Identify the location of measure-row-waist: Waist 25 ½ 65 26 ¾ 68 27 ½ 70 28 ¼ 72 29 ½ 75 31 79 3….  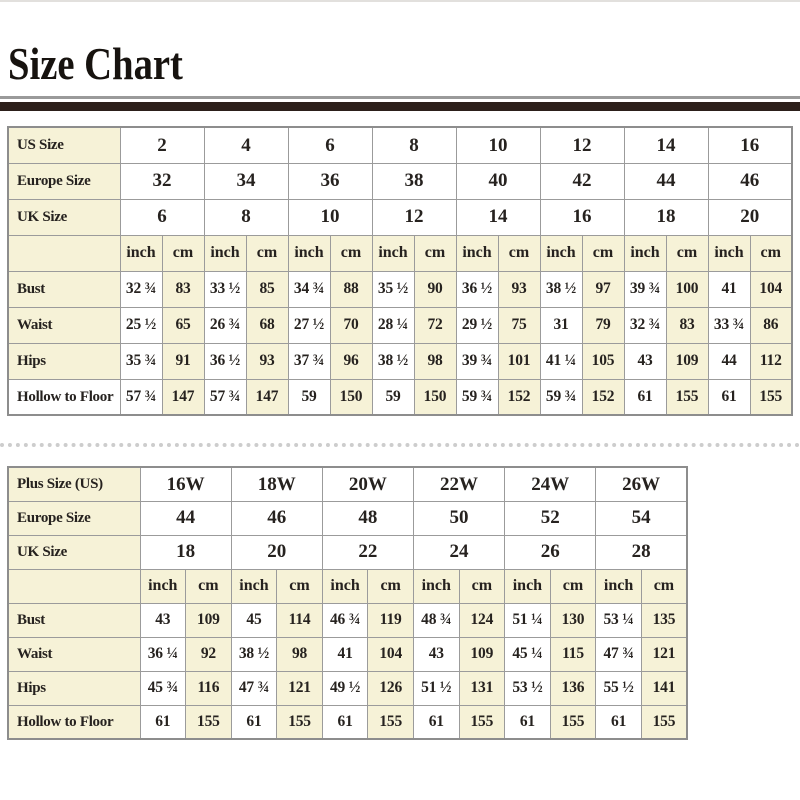
(400, 325).